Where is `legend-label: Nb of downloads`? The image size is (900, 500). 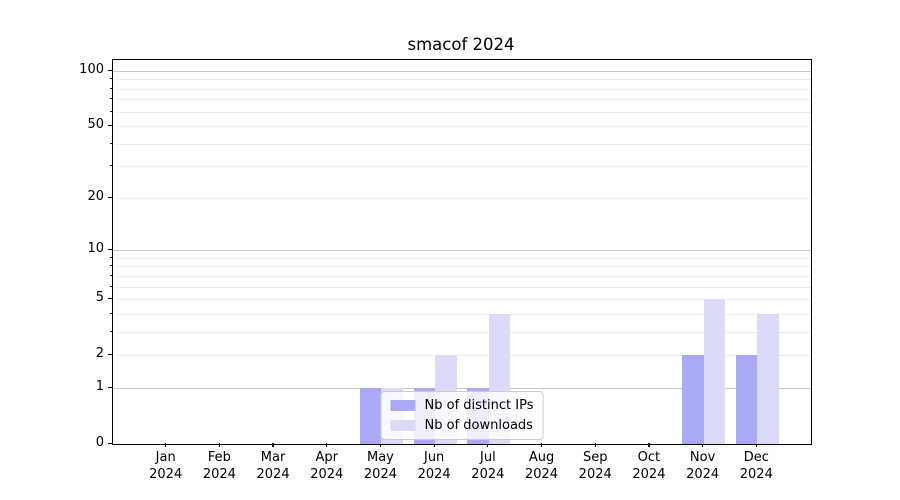
legend-label: Nb of downloads is located at coordinates (478, 425).